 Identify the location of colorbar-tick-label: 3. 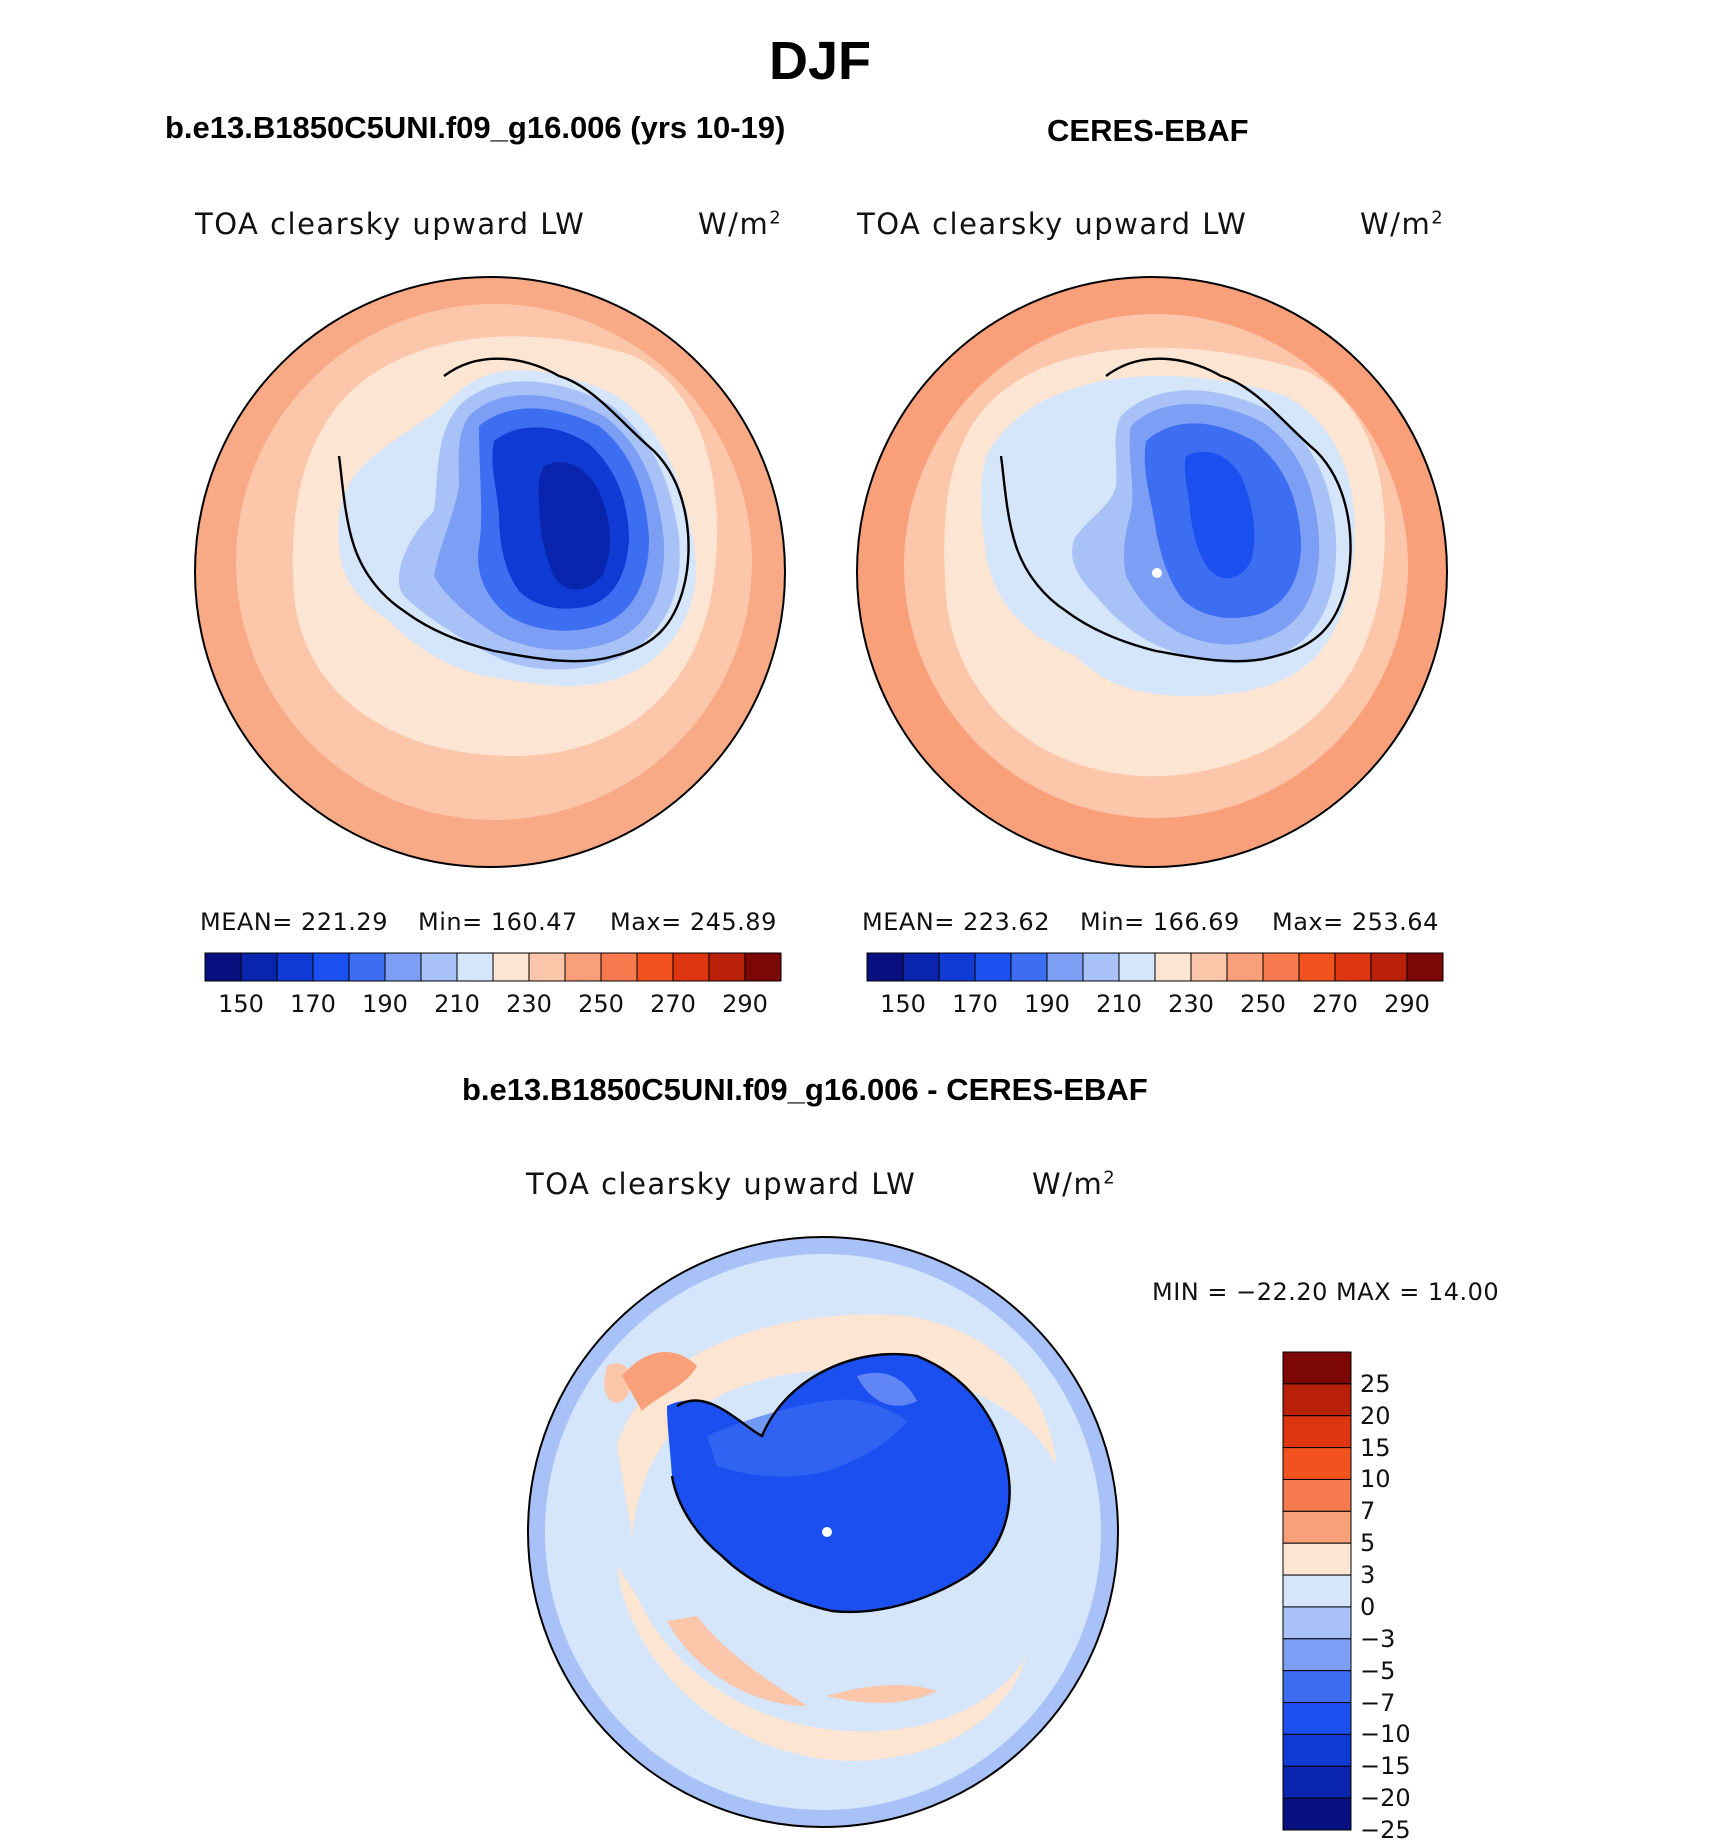
(1368, 1575).